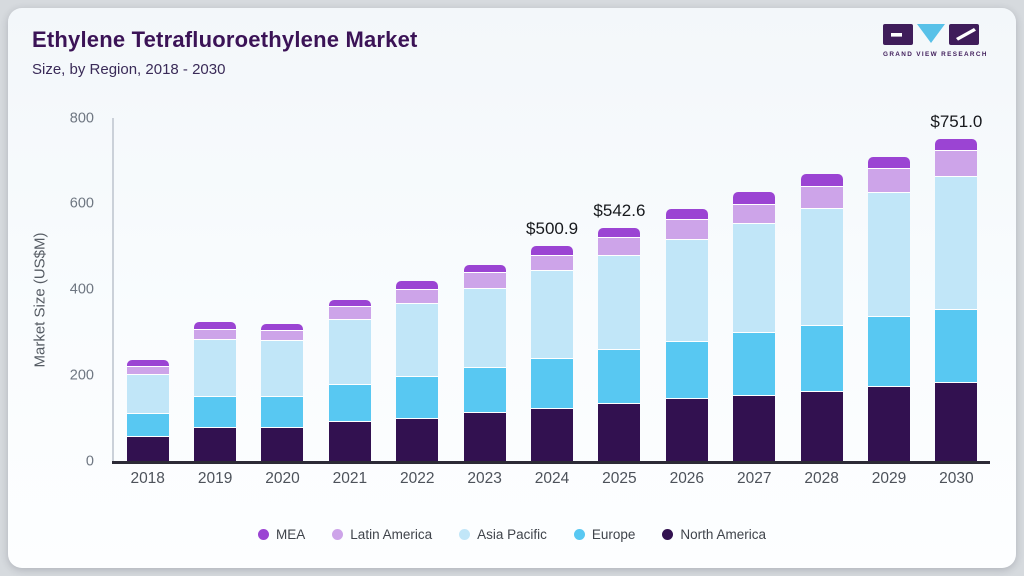 This screenshot has height=576, width=1024. Describe the element at coordinates (89, 460) in the screenshot. I see `y-tick-label: 0` at that location.